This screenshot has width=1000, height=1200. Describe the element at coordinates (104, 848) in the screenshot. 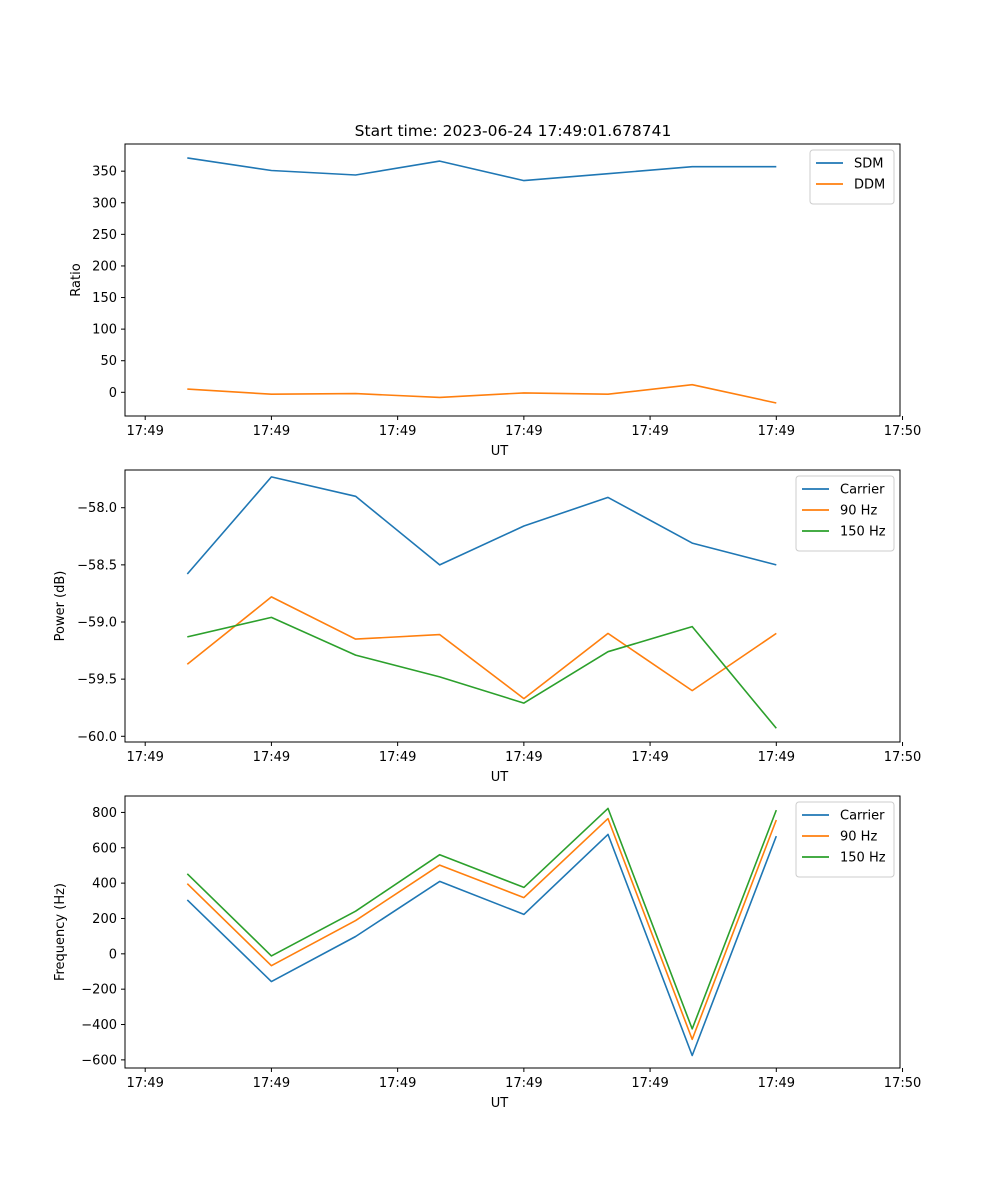

I see `y-tick-label: 600` at that location.